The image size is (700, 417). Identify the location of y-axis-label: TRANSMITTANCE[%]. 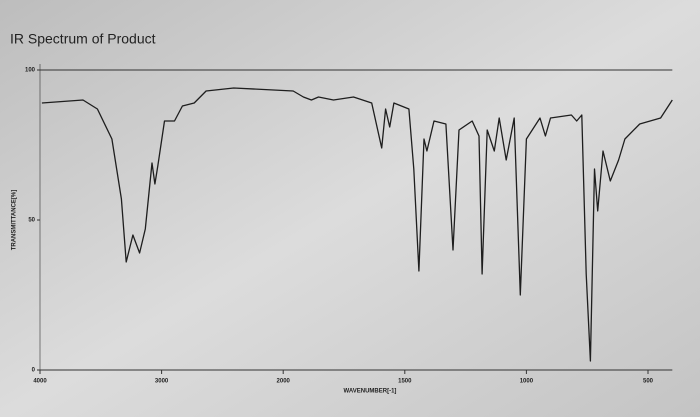
(15, 220).